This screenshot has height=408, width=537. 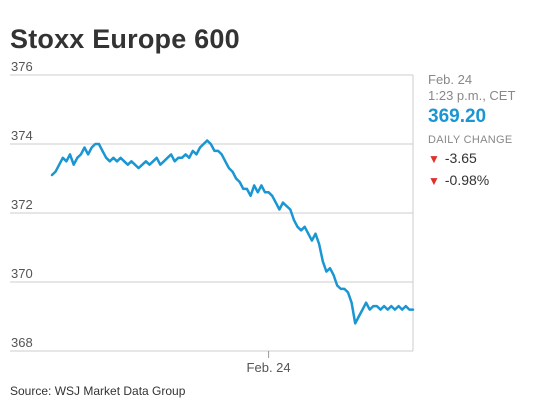 I want to click on change-percent-row: ▼ -0.98%, so click(x=480, y=180).